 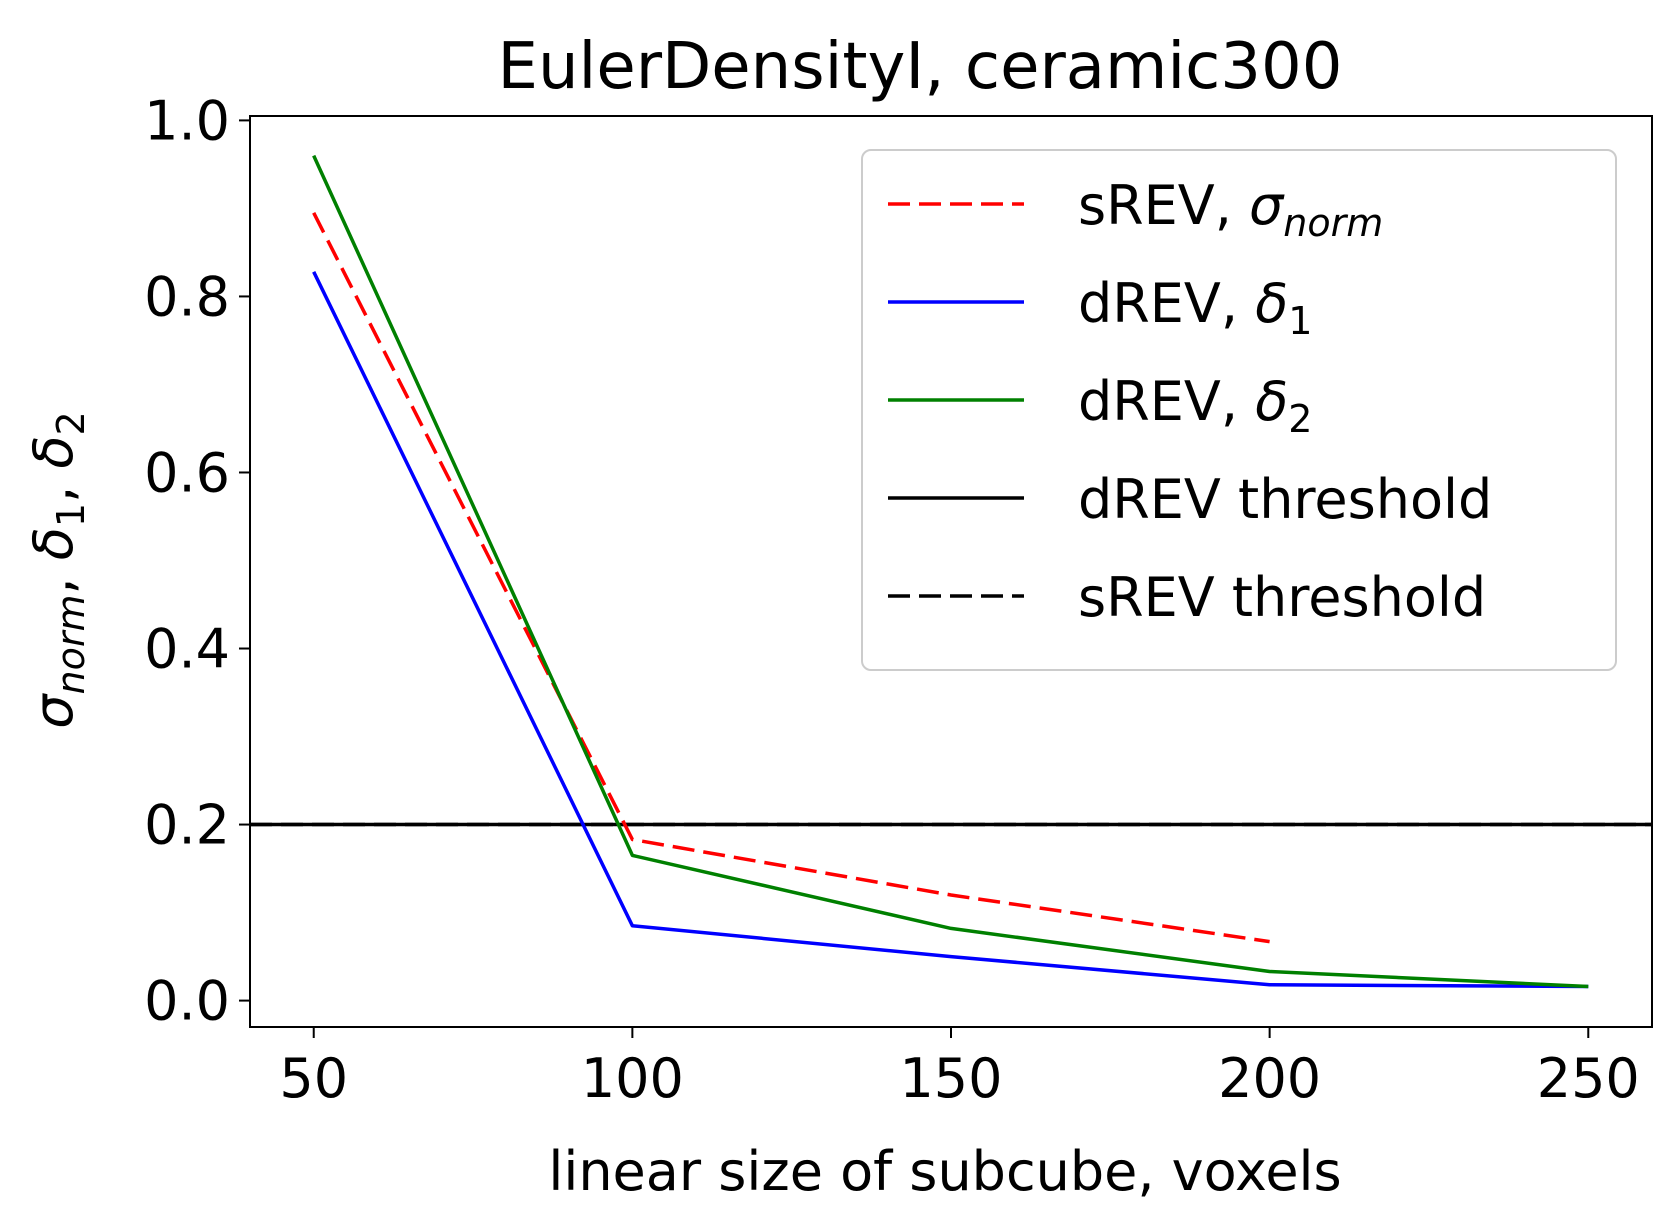 I want to click on legend-item: dREV threshold, so click(x=1190, y=499).